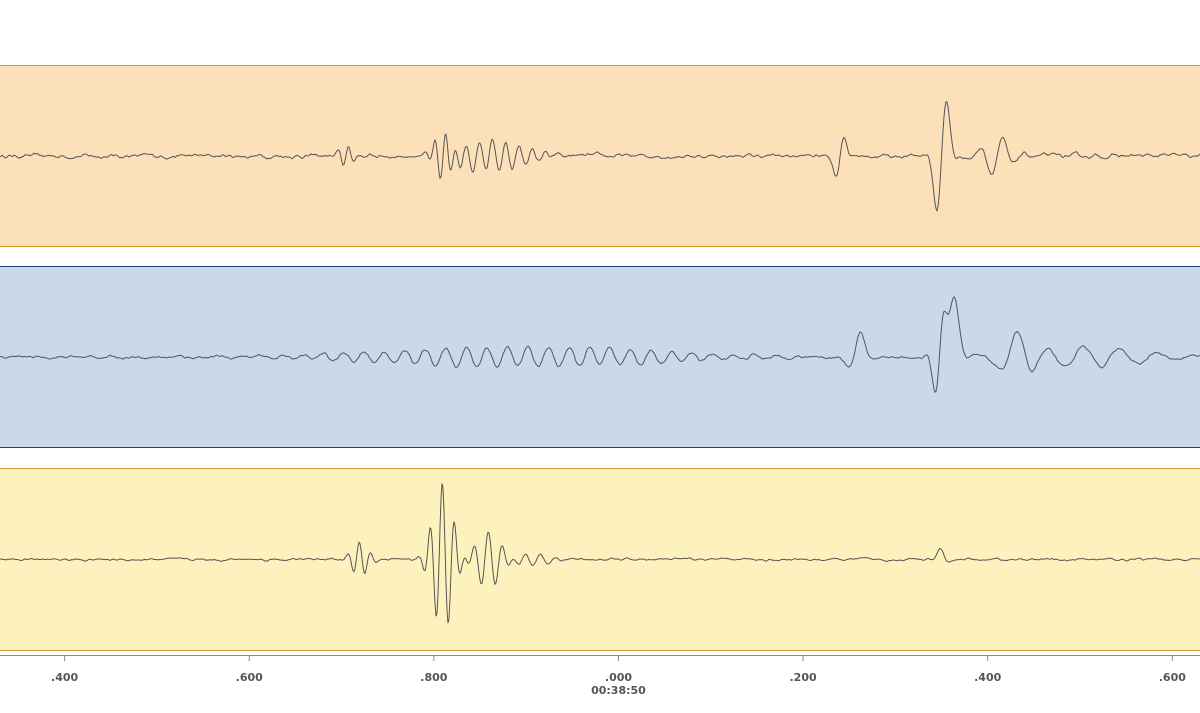  I want to click on axis-tick-label-4: .200, so click(803, 677).